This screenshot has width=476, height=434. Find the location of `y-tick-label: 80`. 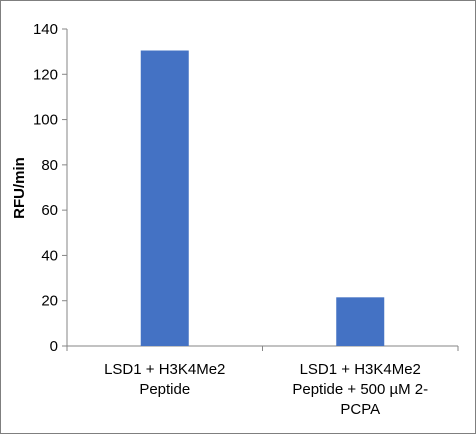

y-tick-label: 80 is located at coordinates (49, 165).